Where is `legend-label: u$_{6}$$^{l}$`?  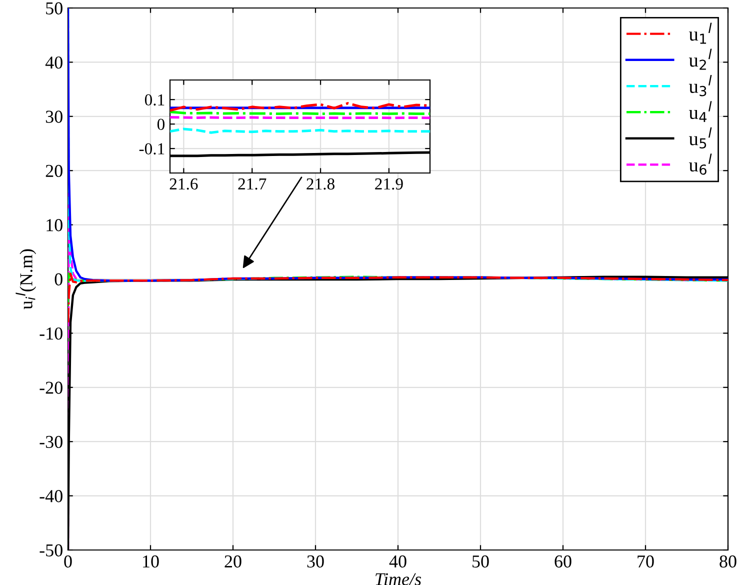
legend-label: u$_{6}$$^{l}$ is located at coordinates (700, 164).